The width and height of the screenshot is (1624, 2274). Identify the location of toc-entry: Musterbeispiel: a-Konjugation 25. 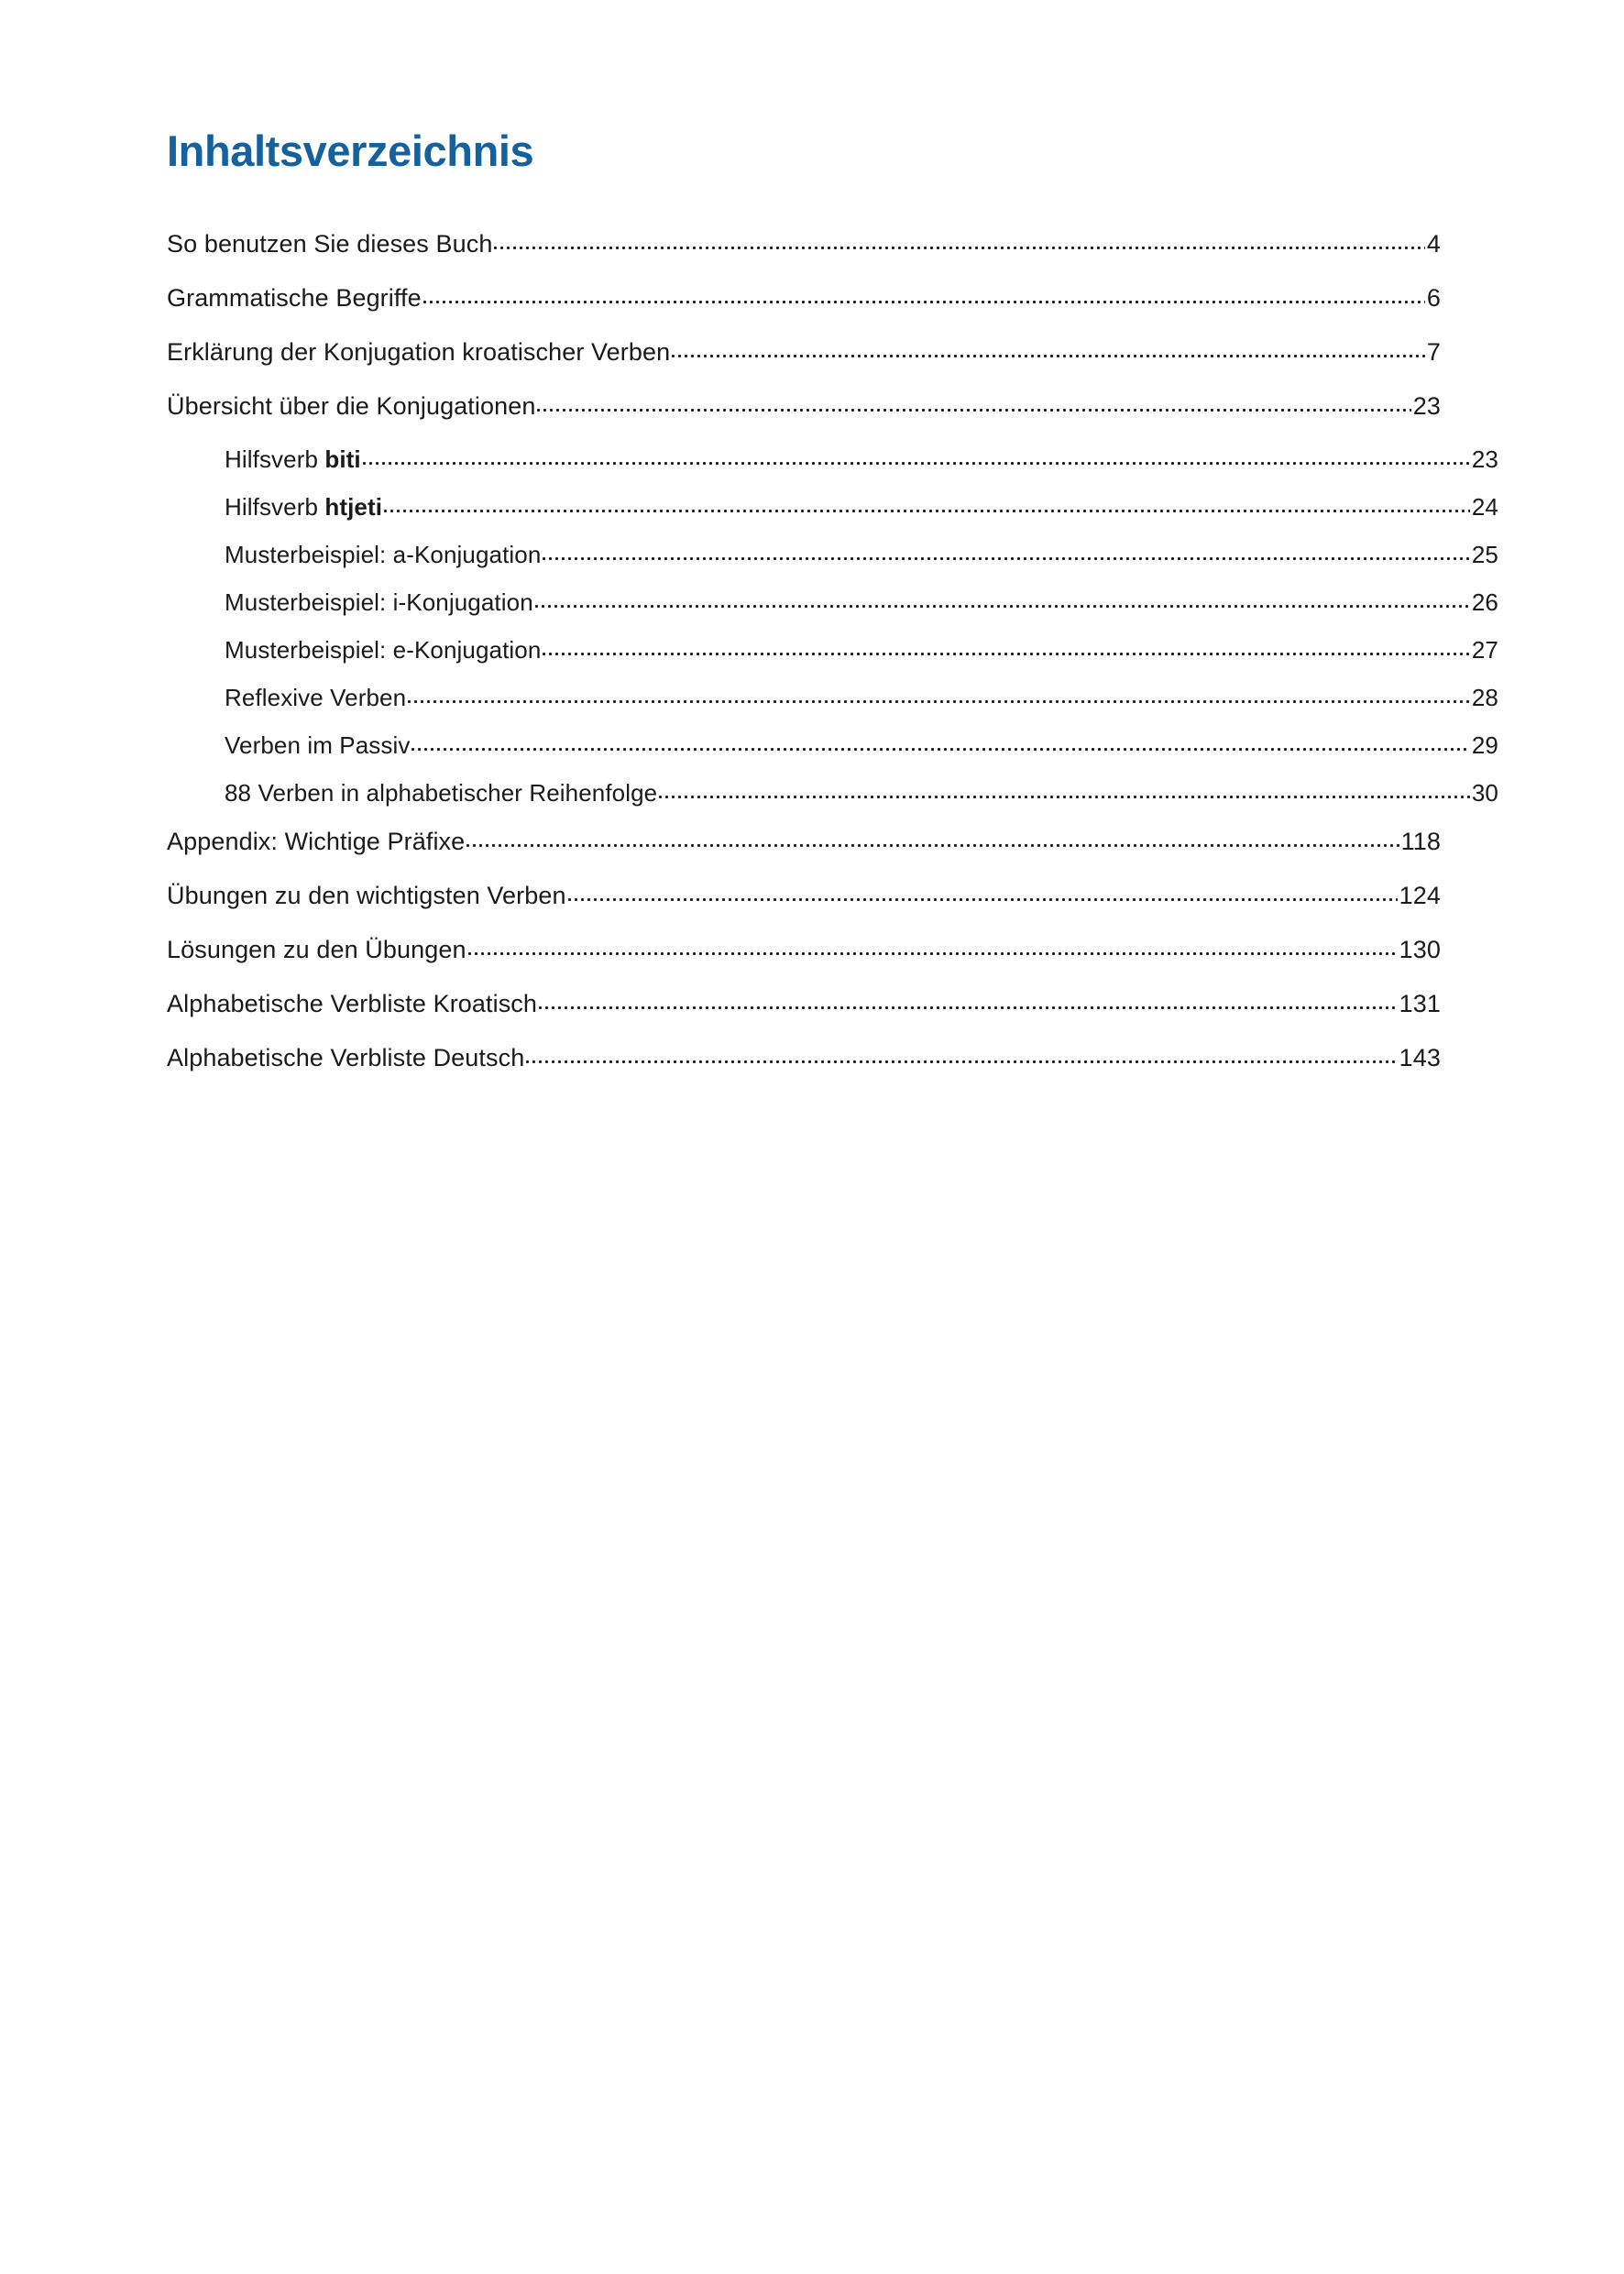
(832, 552).